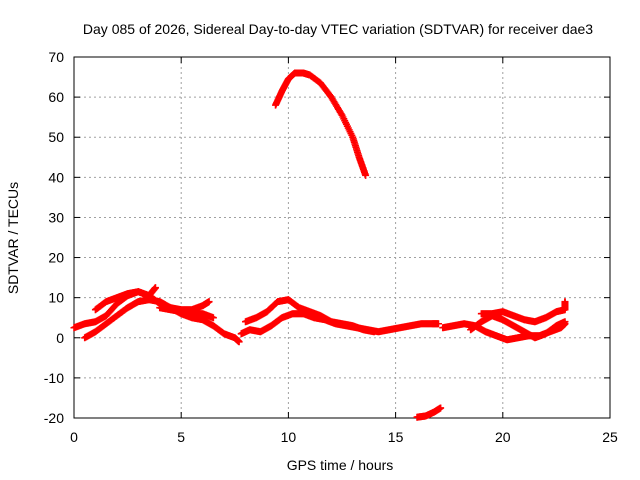  Describe the element at coordinates (344, 437) in the screenshot. I see `x-tick-labels: 0 5 10 15 20 25` at that location.